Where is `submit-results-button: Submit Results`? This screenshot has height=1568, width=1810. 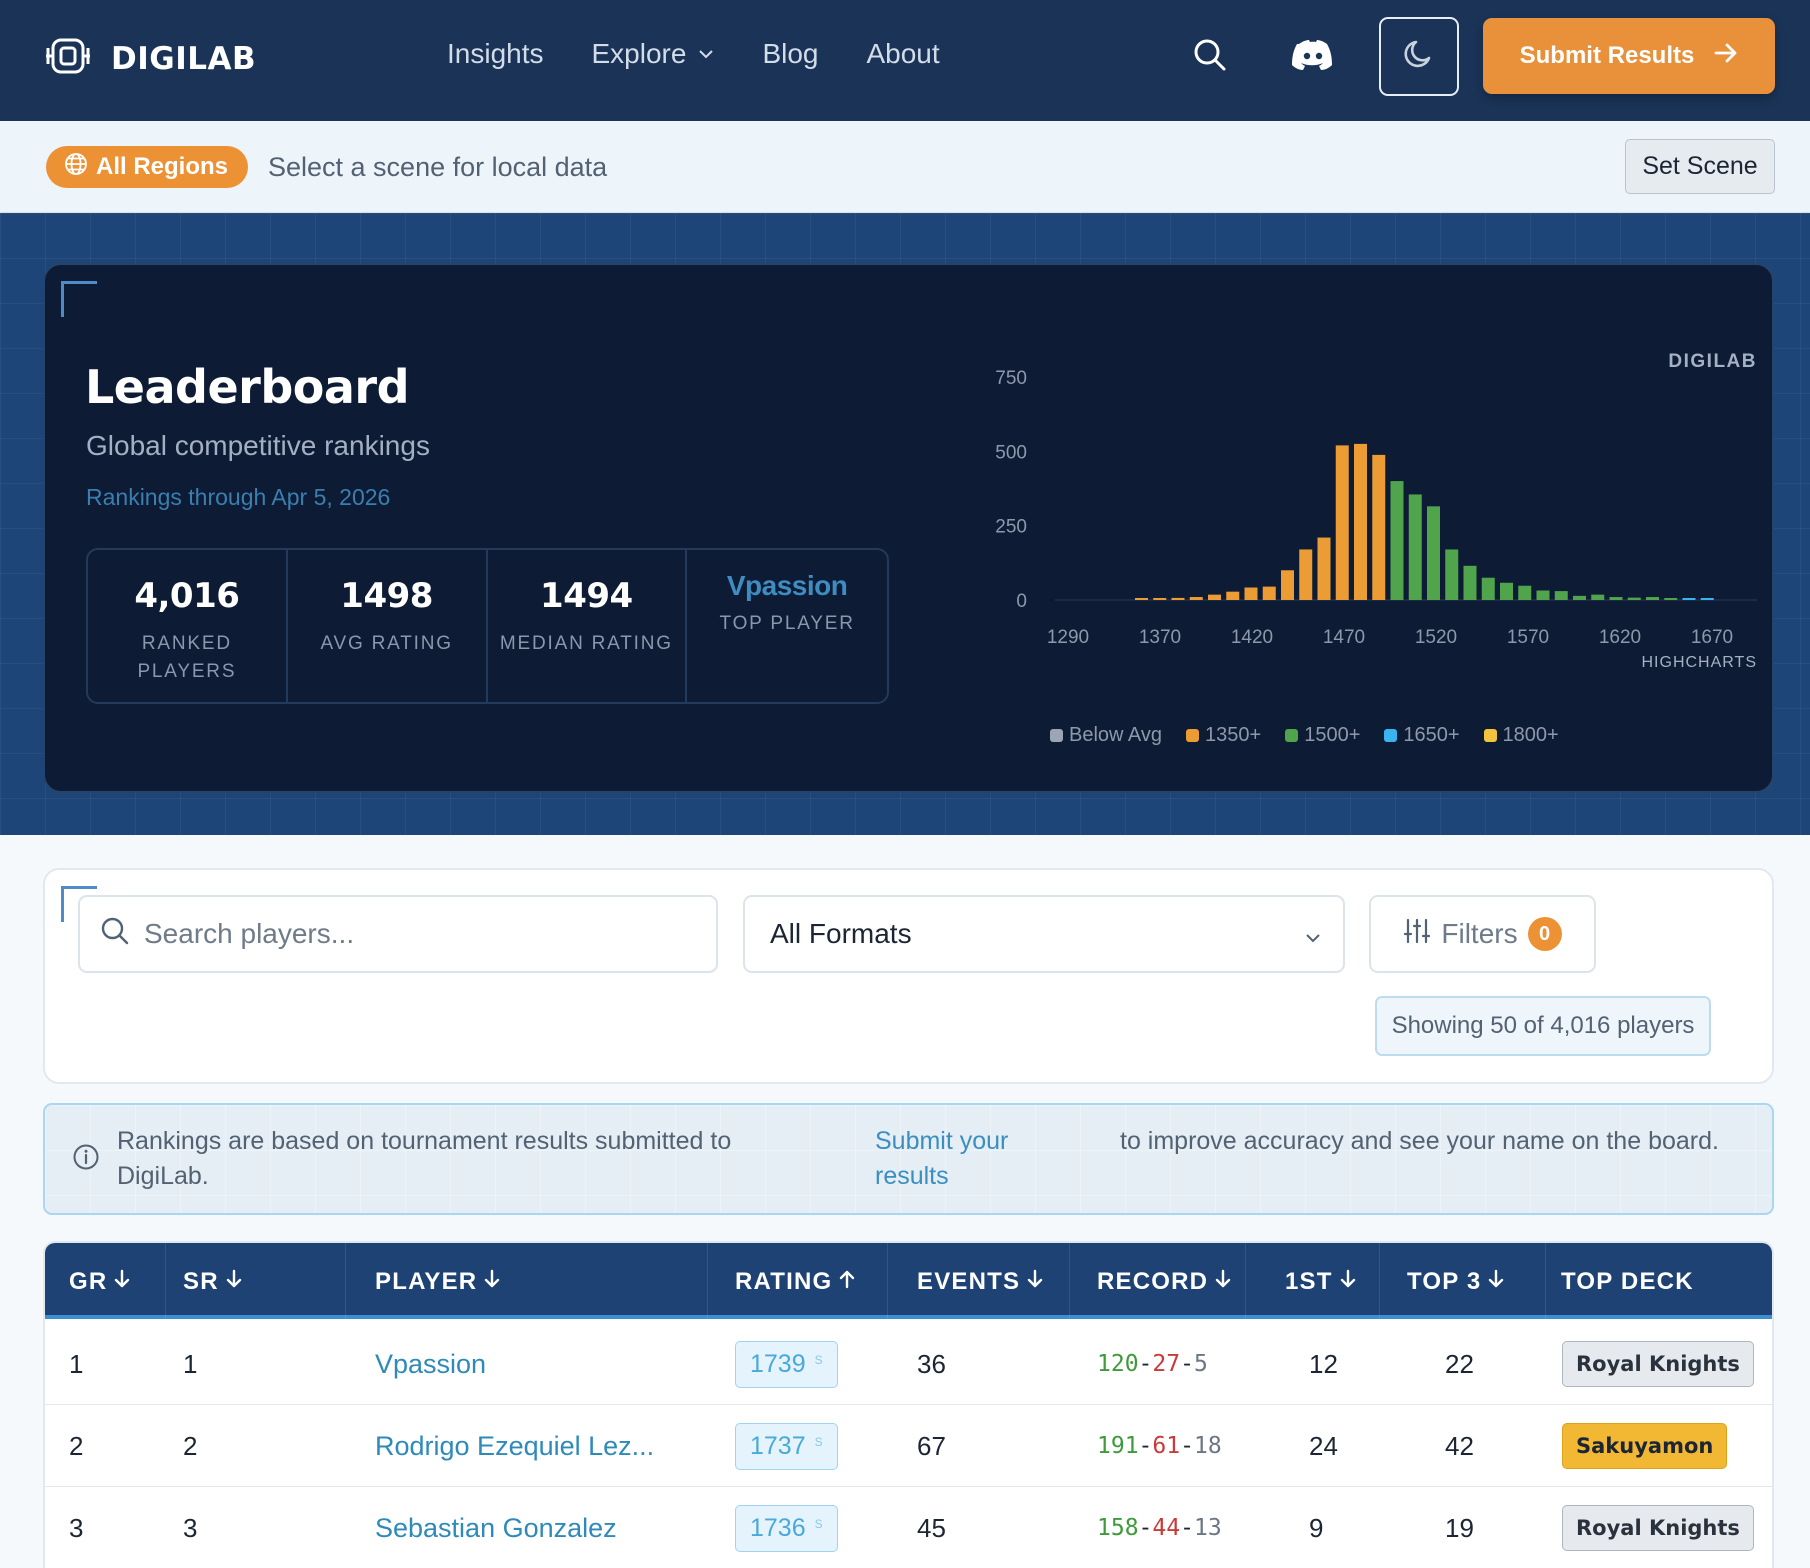
submit-results-button: Submit Results is located at coordinates (1629, 56).